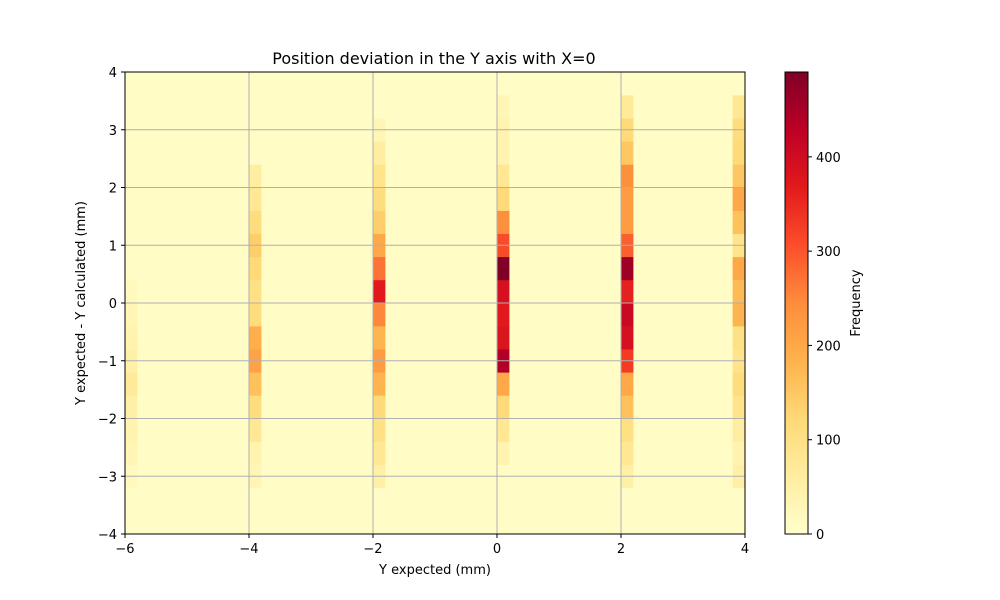 The height and width of the screenshot is (600, 1000). Describe the element at coordinates (796, 303) in the screenshot. I see `colorbar-gradient` at that location.